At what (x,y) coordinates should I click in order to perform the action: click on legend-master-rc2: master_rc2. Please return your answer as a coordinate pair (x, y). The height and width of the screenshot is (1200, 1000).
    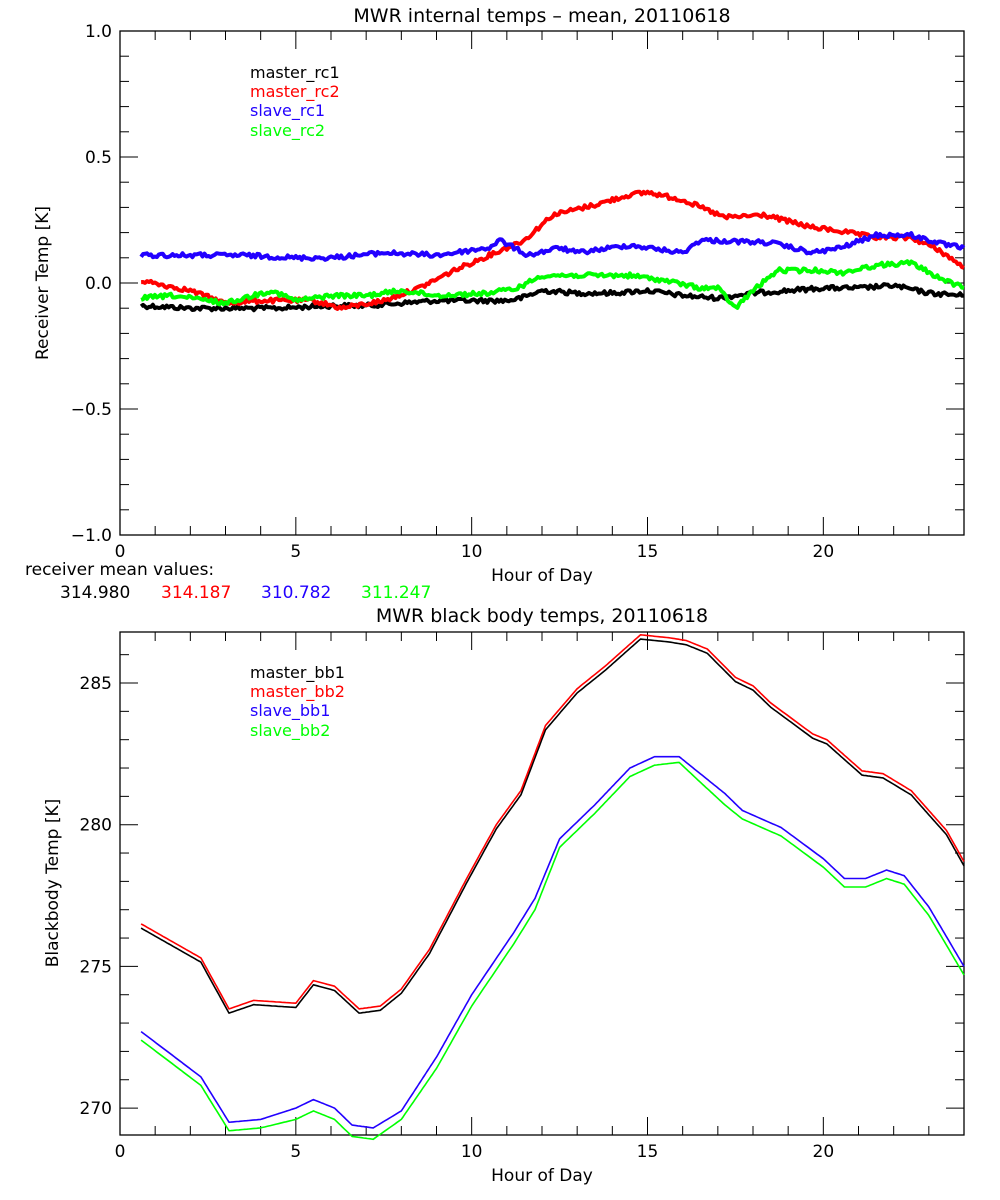
    Looking at the image, I should click on (295, 92).